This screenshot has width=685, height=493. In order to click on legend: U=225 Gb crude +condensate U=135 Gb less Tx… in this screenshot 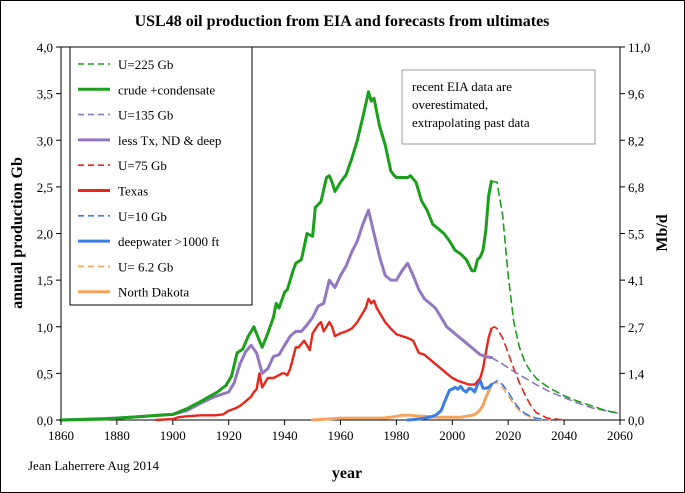, I will do `click(161, 176)`.